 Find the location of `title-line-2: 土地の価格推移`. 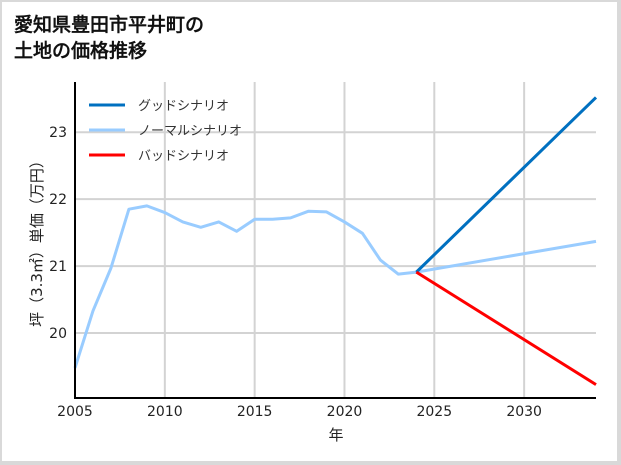

title-line-2: 土地の価格推移 is located at coordinates (81, 51).